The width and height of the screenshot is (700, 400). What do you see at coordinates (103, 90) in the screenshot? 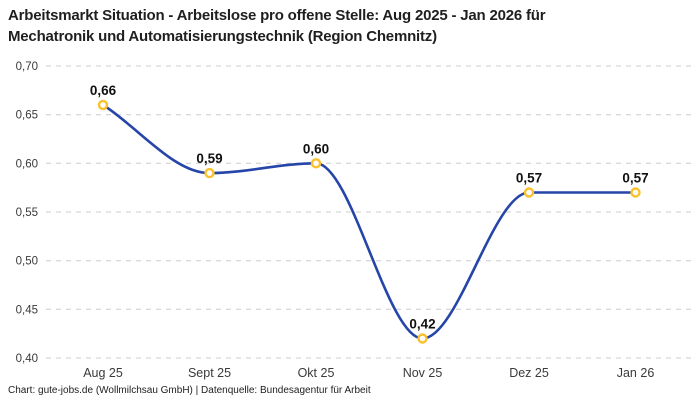
I see `data-point-label: 0,66` at bounding box center [103, 90].